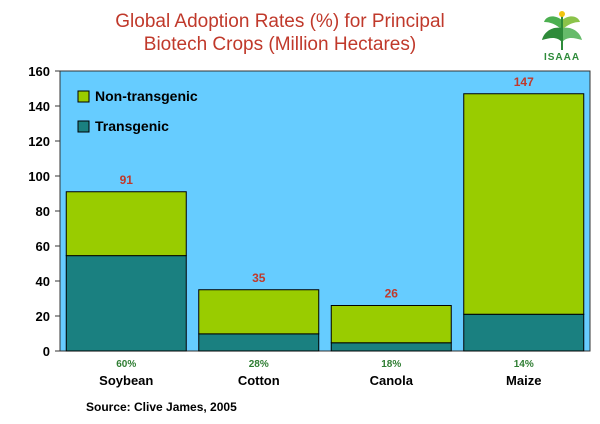  Describe the element at coordinates (83, 96) in the screenshot. I see `legend-swatch-non-transgenic` at that location.